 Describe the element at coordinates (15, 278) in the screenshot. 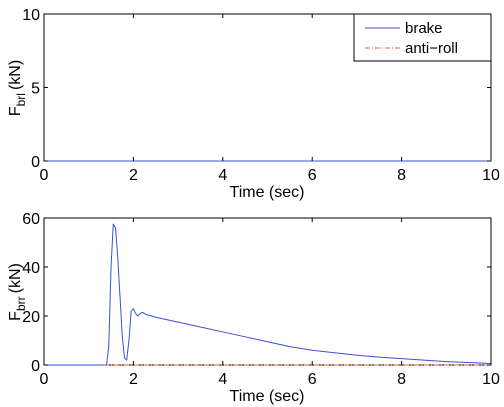

I see `y-label-suffix-bottom: (kN)` at that location.